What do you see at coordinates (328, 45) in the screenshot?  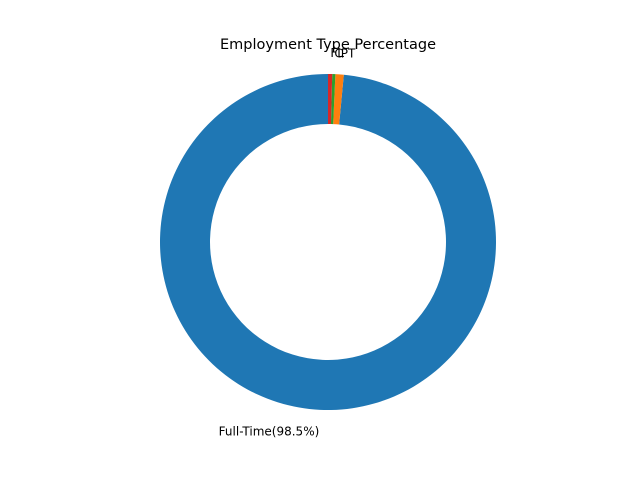 I see `chart-title: Employment Type Percentage` at bounding box center [328, 45].